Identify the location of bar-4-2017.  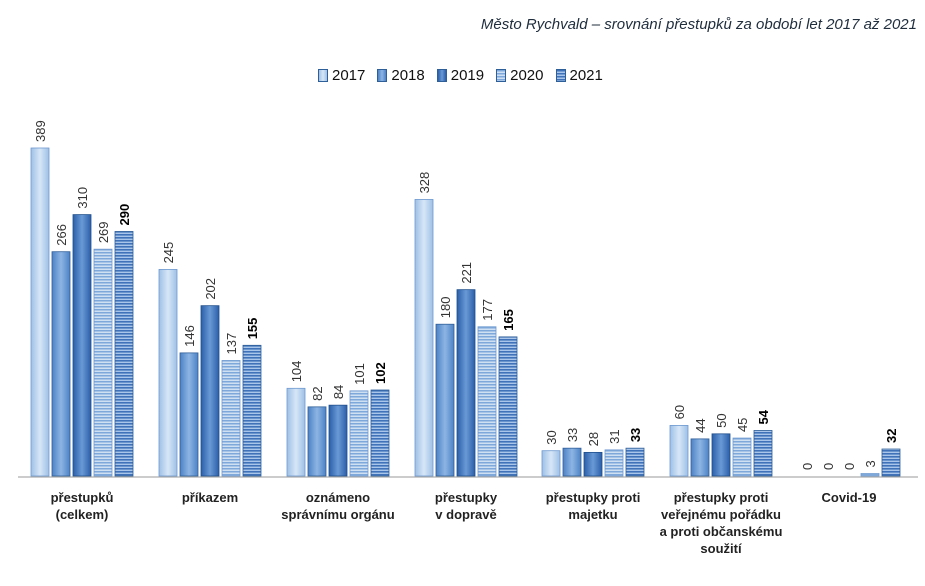
(551, 463).